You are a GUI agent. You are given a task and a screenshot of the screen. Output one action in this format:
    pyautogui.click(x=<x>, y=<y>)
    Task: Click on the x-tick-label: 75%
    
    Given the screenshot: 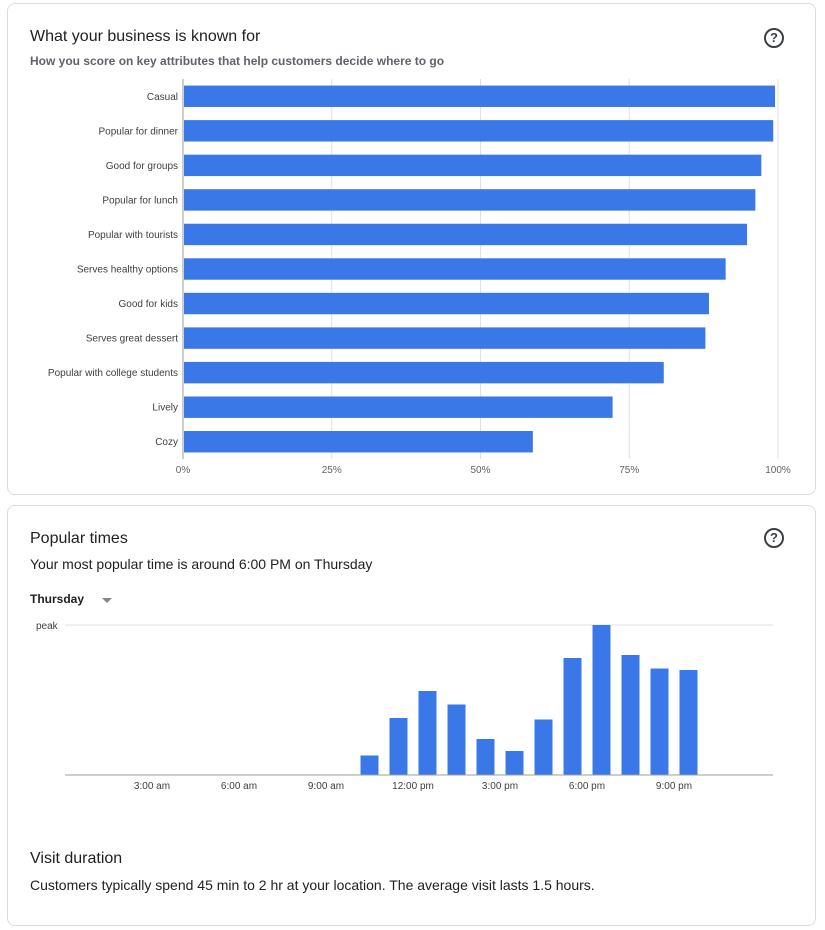 What is the action you would take?
    pyautogui.click(x=629, y=470)
    